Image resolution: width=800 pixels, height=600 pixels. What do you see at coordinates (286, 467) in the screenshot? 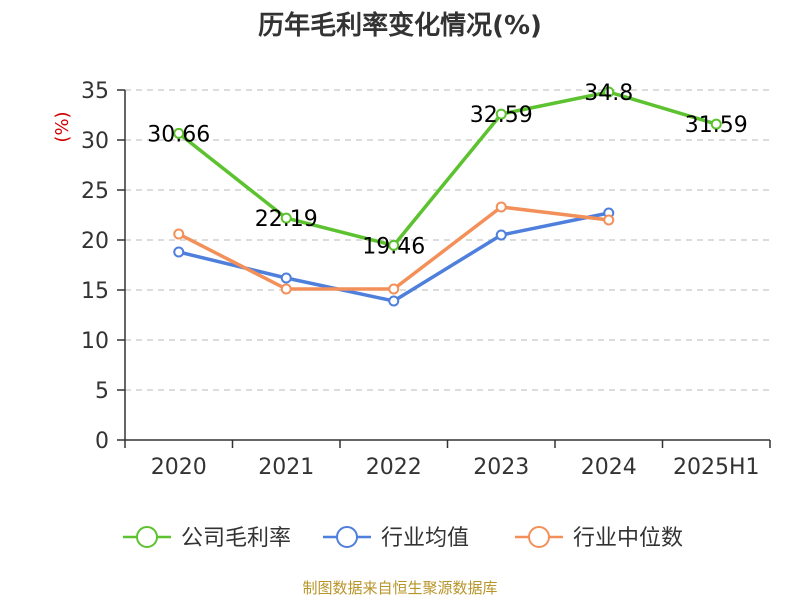
I see `x-tick-label: 2021` at bounding box center [286, 467].